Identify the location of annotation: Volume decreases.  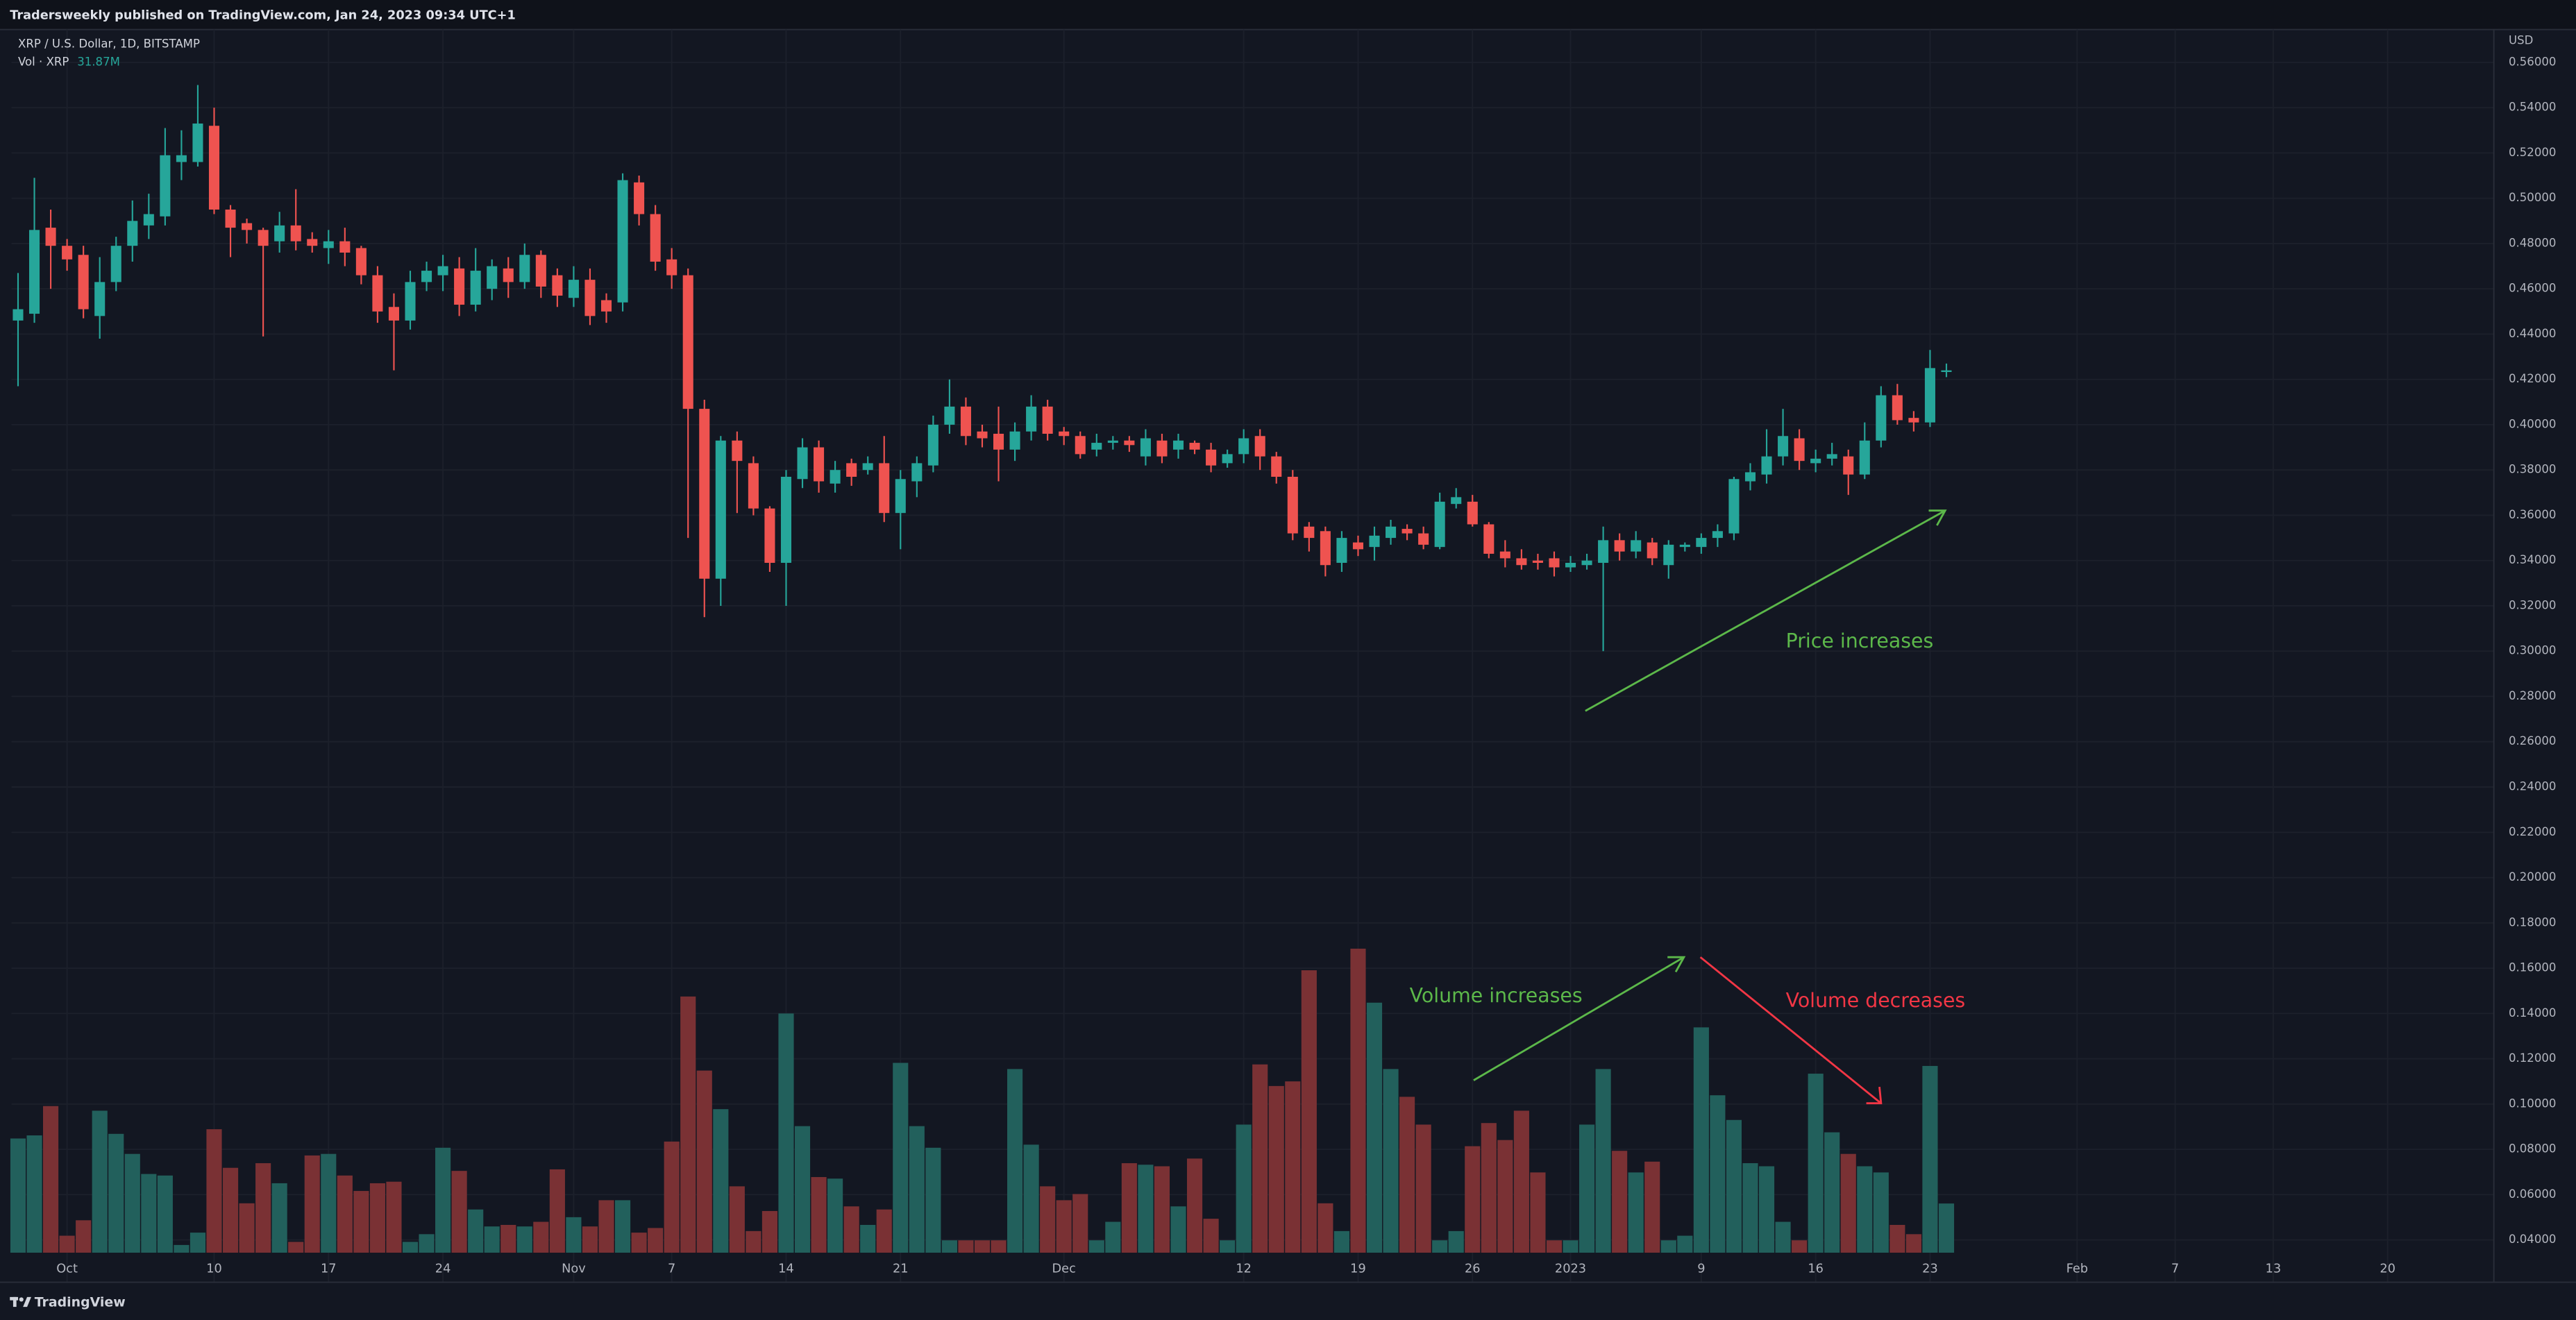
(1876, 1000).